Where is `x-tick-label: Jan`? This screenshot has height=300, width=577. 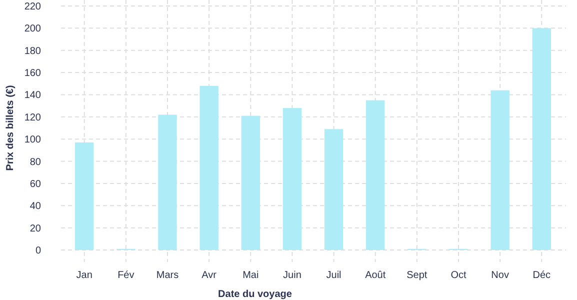
x-tick-label: Jan is located at coordinates (84, 275).